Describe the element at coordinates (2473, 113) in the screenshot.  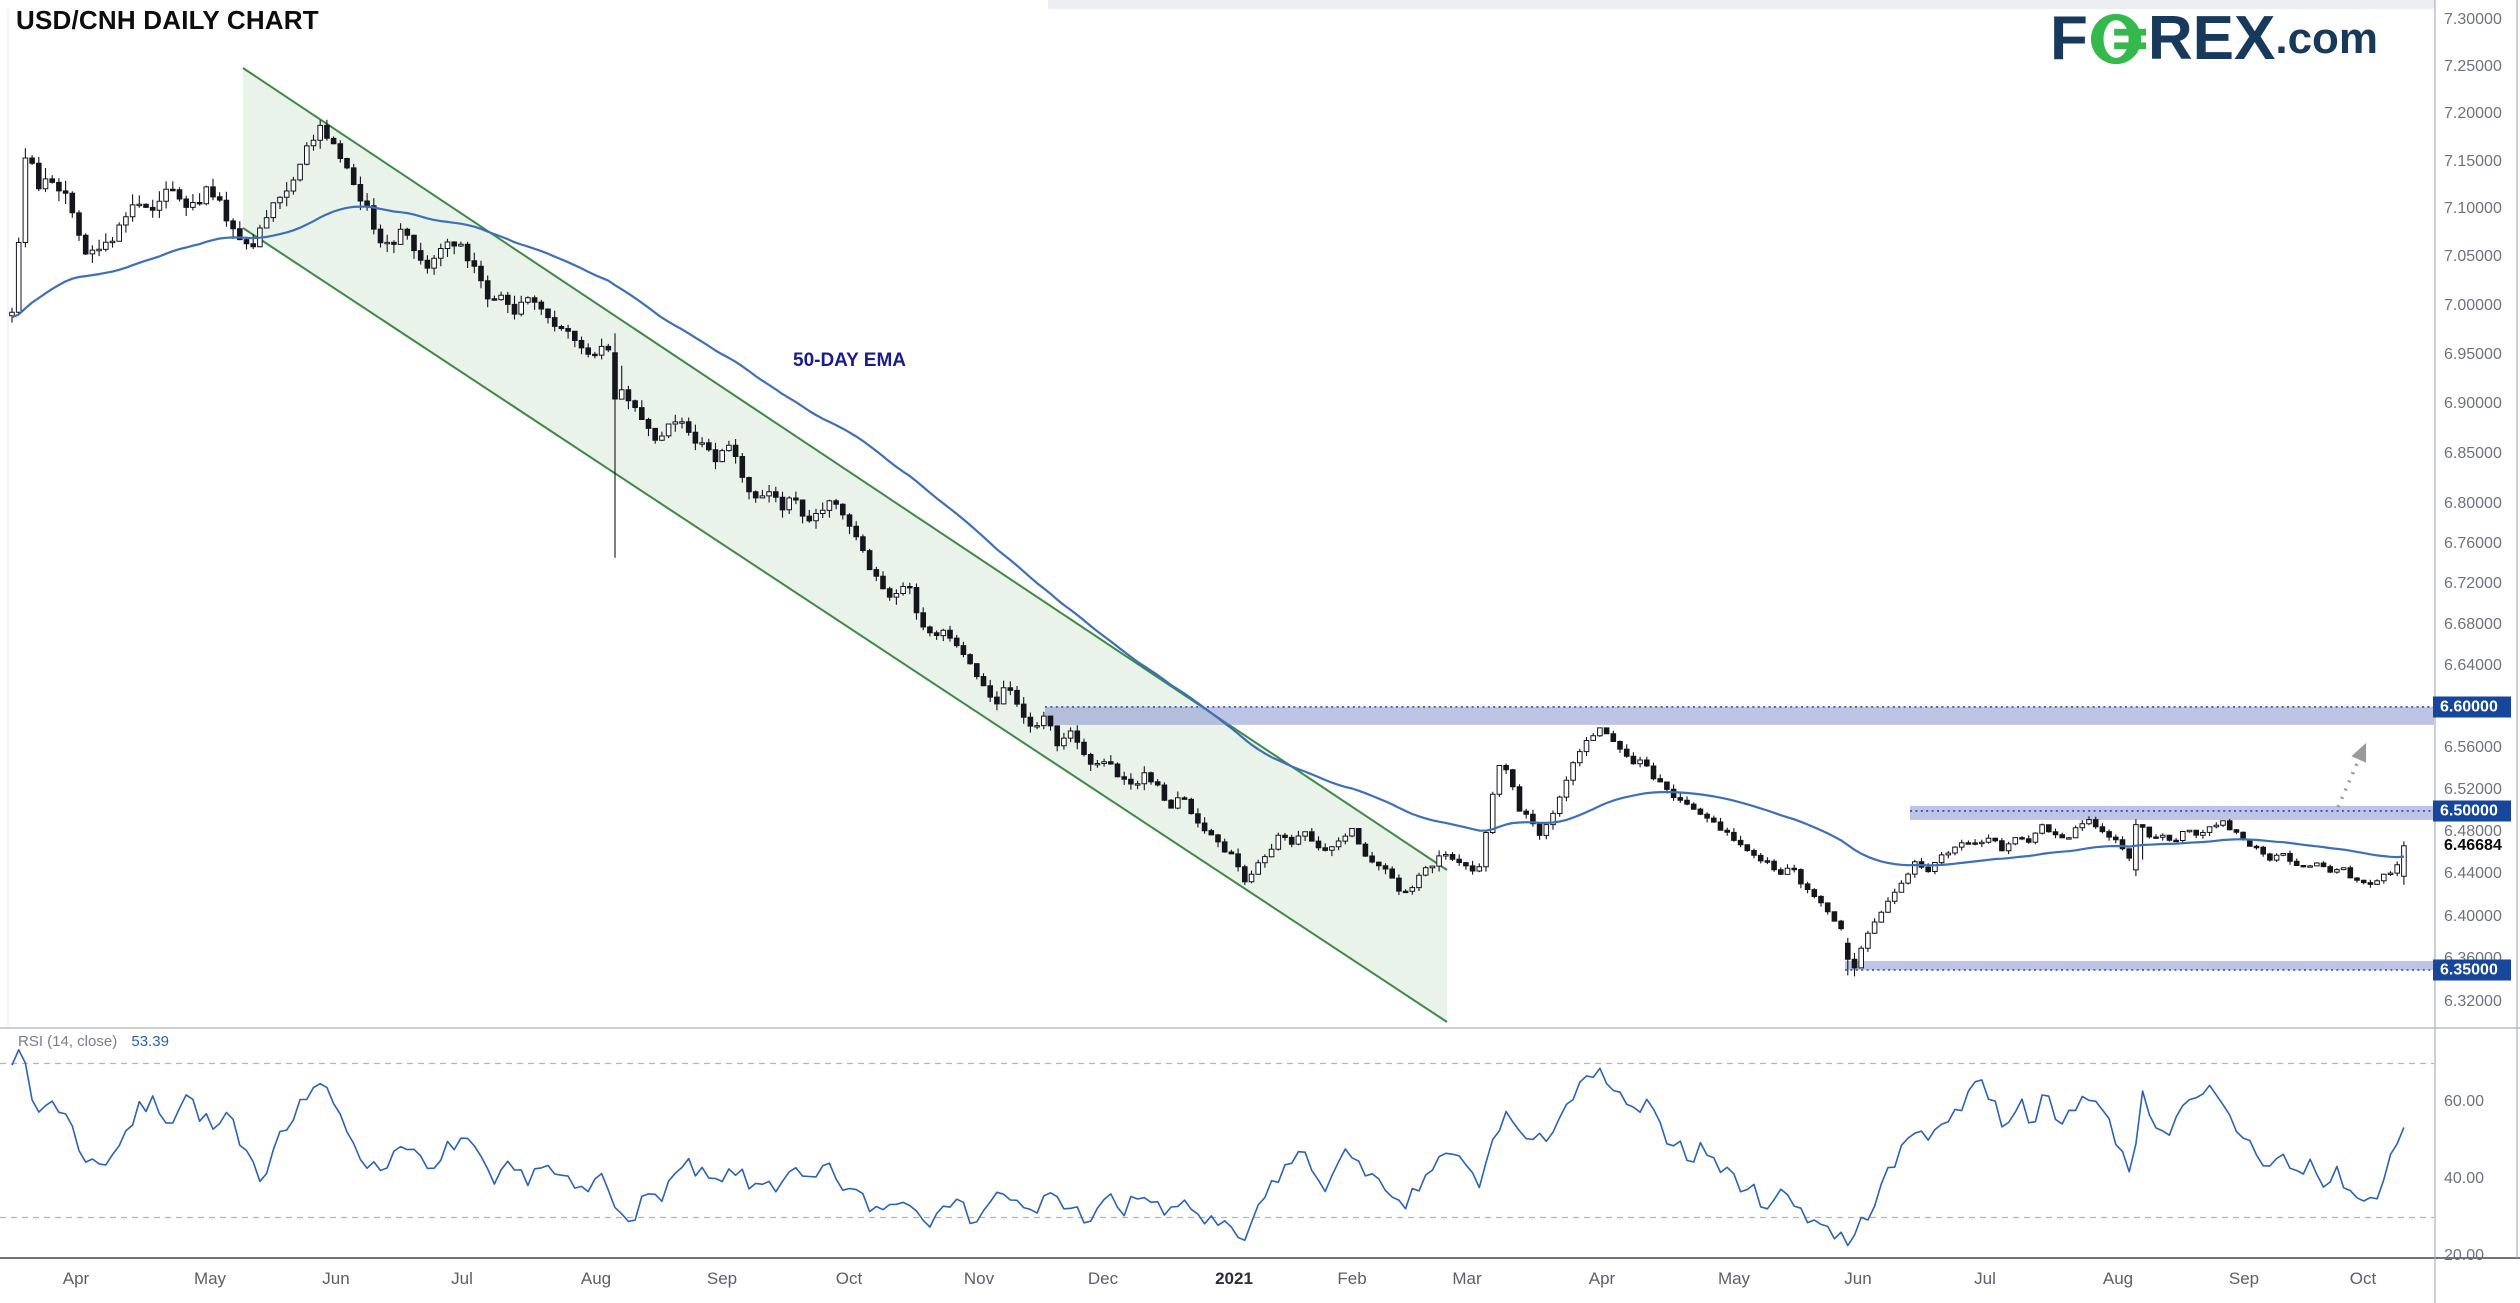
I see `price-tick-label: 7.20000` at that location.